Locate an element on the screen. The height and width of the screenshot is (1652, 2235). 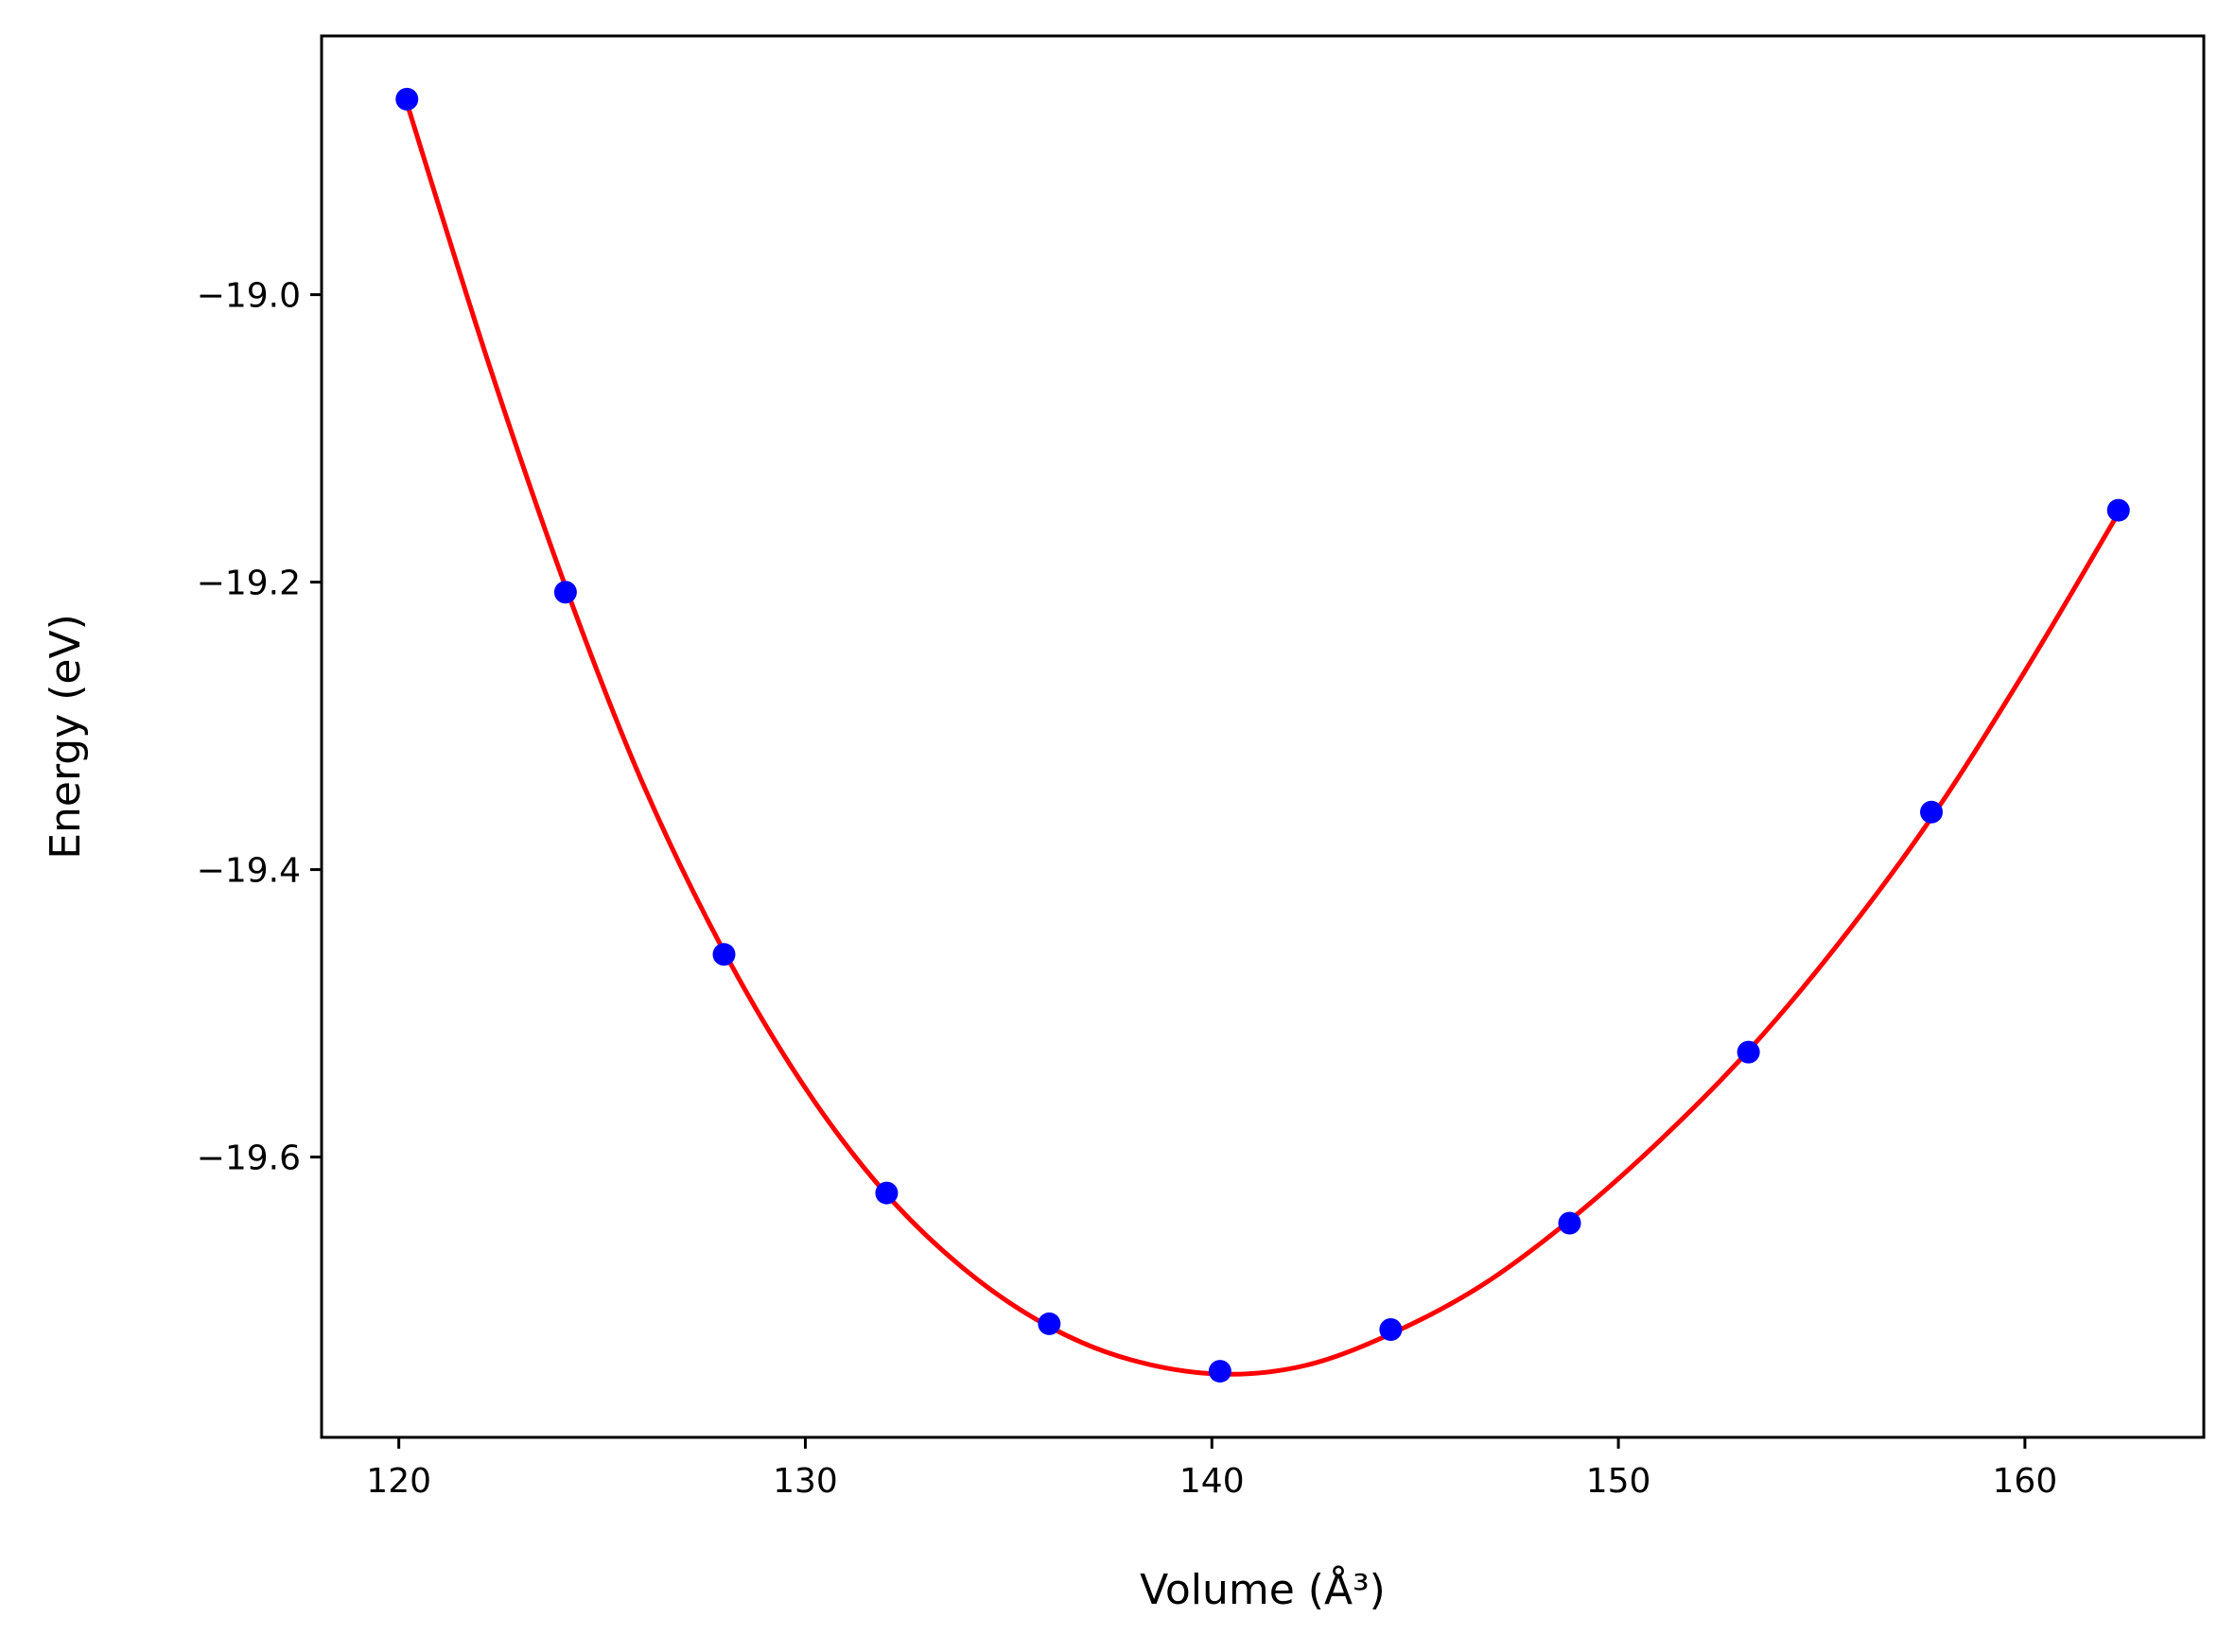
x-tick-label: 150 is located at coordinates (1618, 1482).